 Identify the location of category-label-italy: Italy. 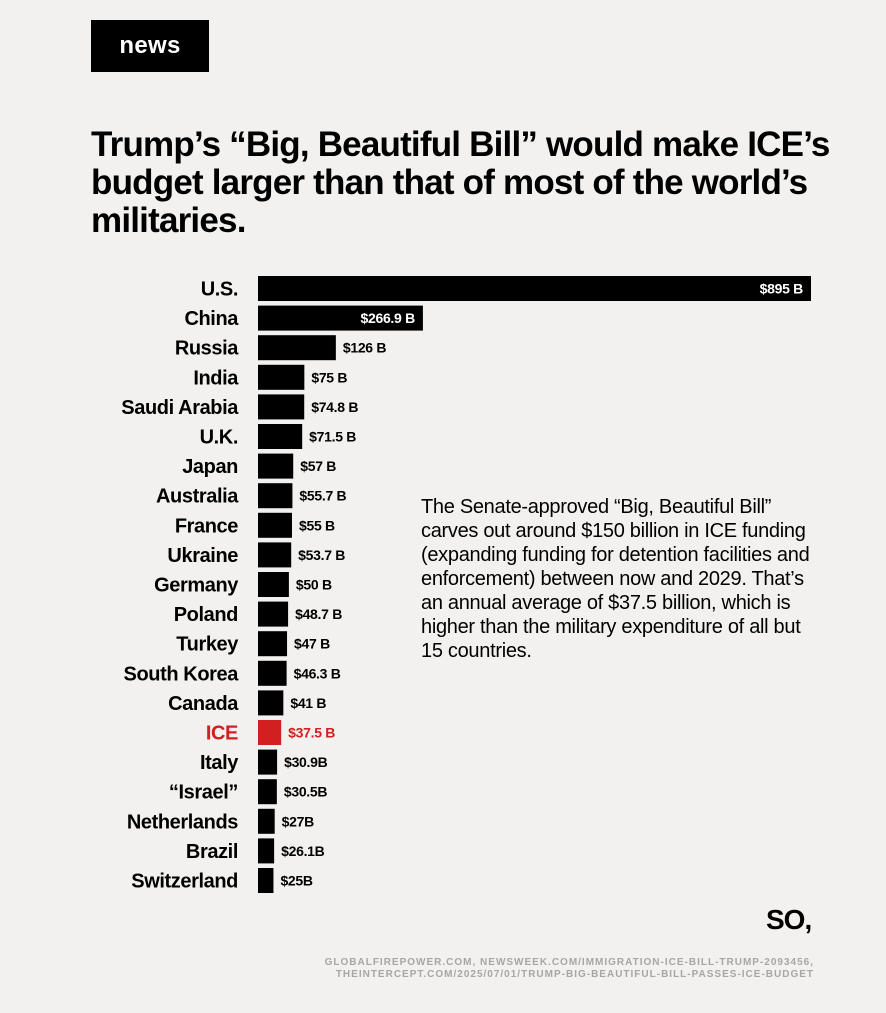
(219, 763).